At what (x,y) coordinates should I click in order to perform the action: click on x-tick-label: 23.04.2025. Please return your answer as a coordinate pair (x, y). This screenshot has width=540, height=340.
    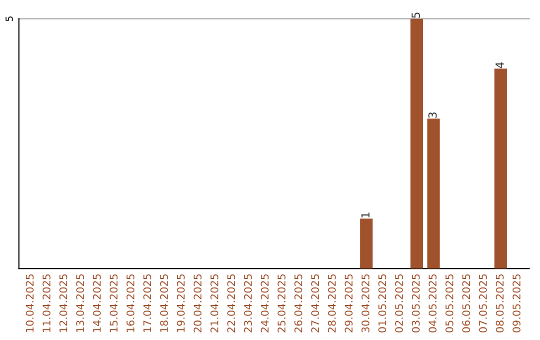
    Looking at the image, I should click on (248, 303).